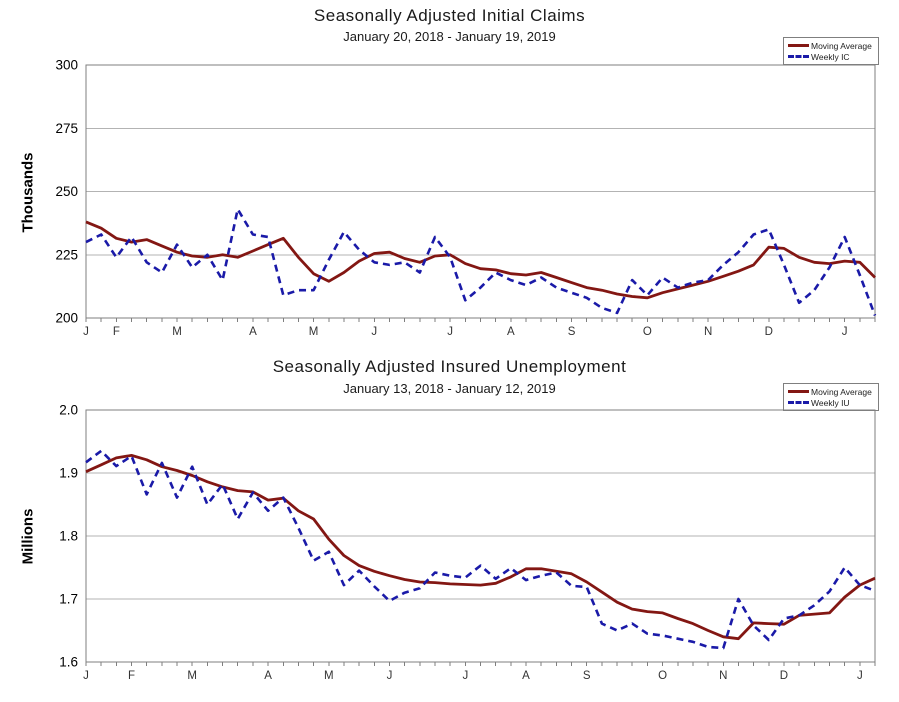 The height and width of the screenshot is (702, 899). I want to click on legend-label: Weekly IU, so click(830, 402).